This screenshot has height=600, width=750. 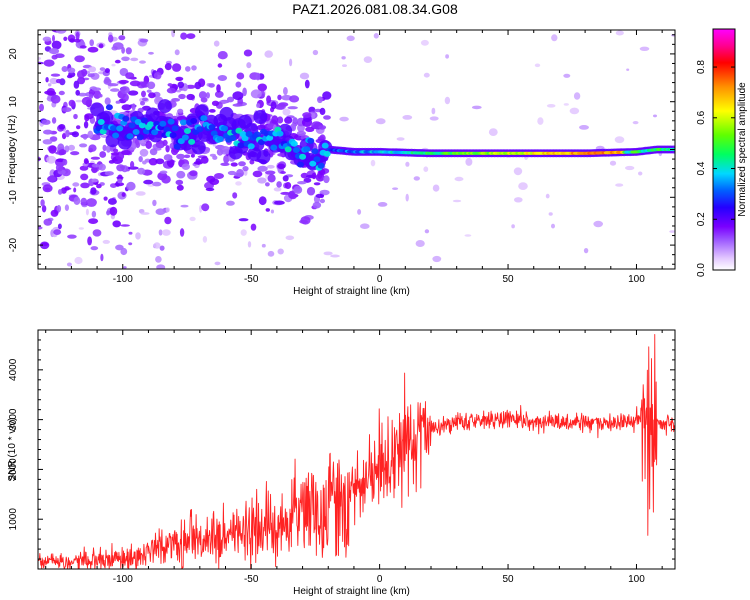 I want to click on x-tick-label: 50, so click(x=508, y=579).